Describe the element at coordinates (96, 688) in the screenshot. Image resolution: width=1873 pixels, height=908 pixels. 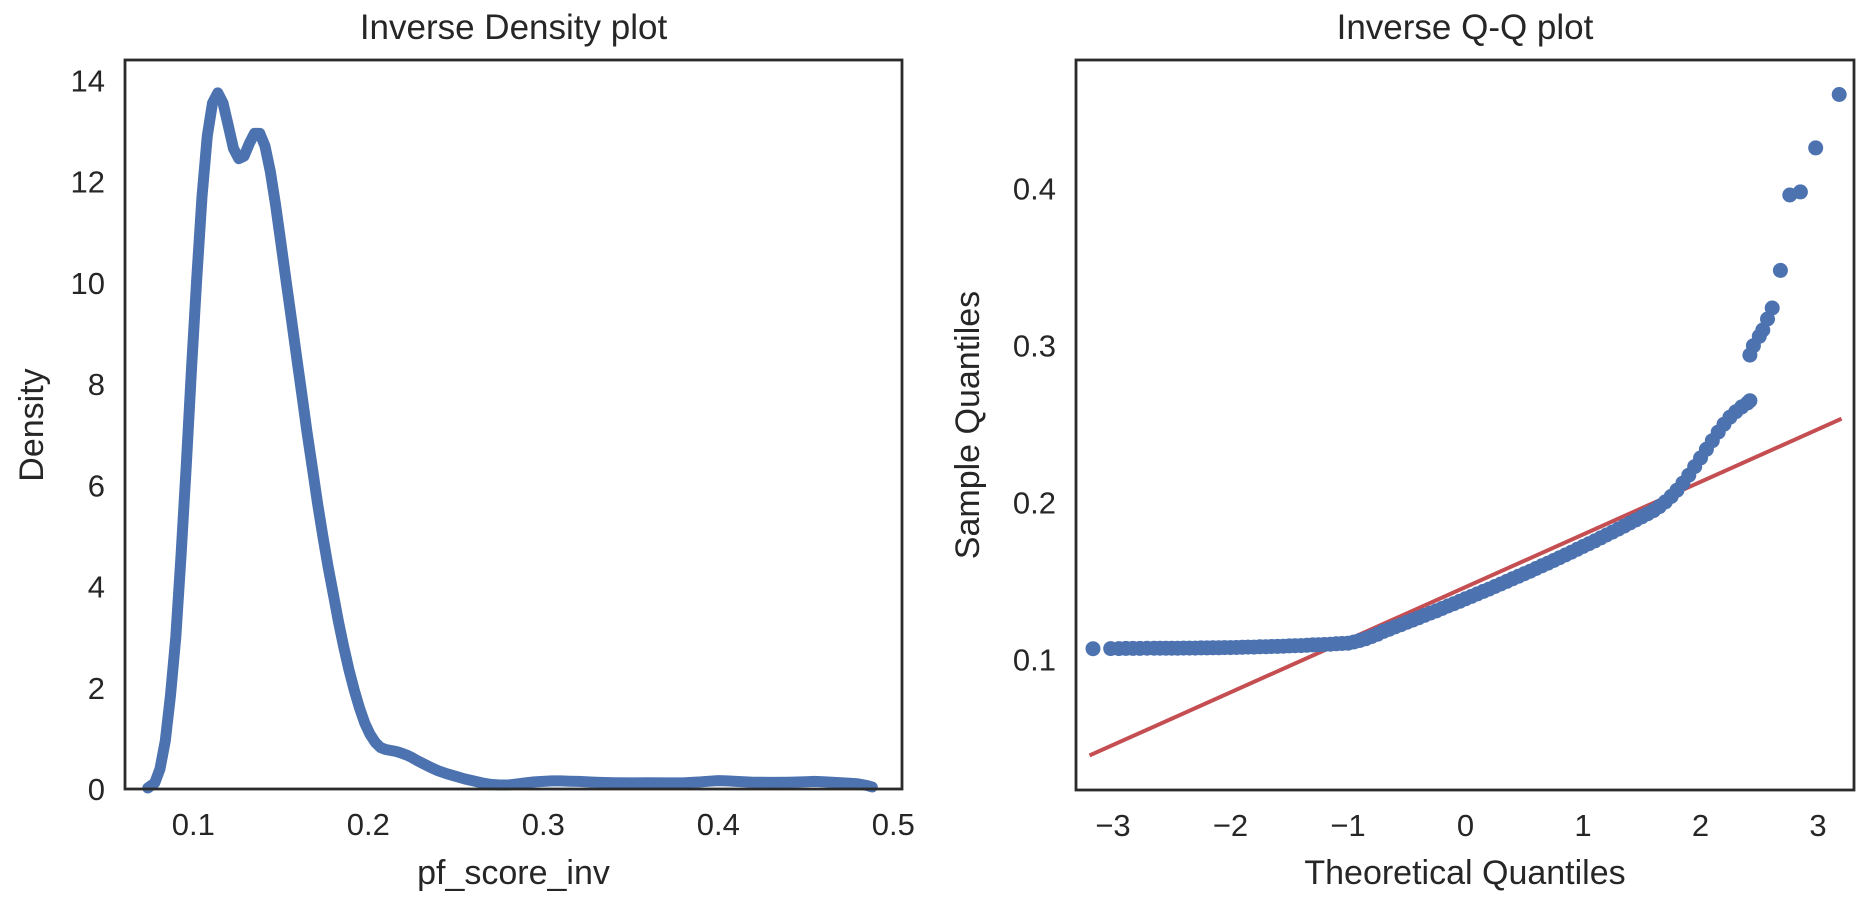
I see `density-y-tick-label: 2` at that location.